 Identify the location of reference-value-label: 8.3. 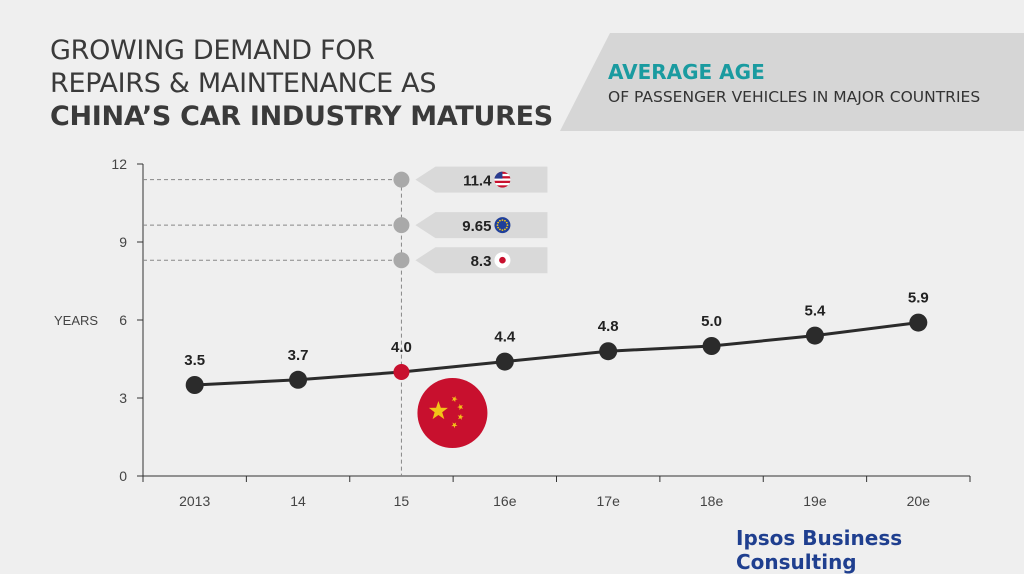
(481, 261).